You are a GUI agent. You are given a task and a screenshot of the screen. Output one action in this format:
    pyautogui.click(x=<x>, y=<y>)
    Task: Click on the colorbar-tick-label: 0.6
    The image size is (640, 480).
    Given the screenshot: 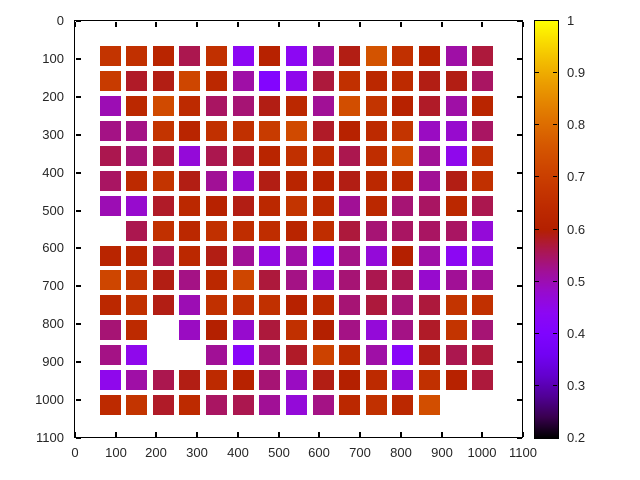 What is the action you would take?
    pyautogui.click(x=576, y=229)
    